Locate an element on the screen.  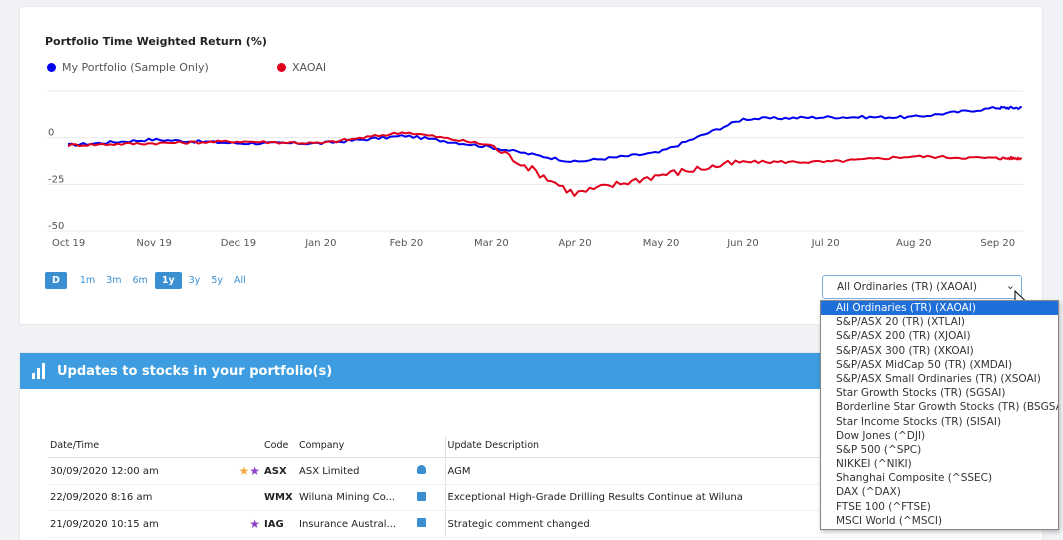
x-tick-label: Aug 20 is located at coordinates (913, 243).